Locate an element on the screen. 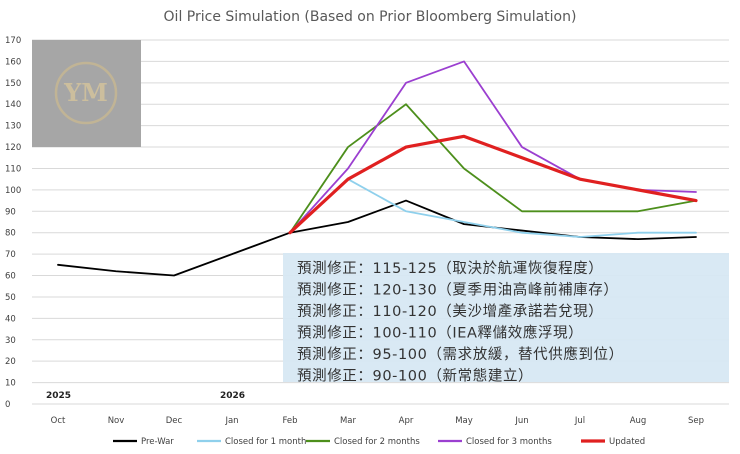  y-tick-label: 30 is located at coordinates (10, 341).